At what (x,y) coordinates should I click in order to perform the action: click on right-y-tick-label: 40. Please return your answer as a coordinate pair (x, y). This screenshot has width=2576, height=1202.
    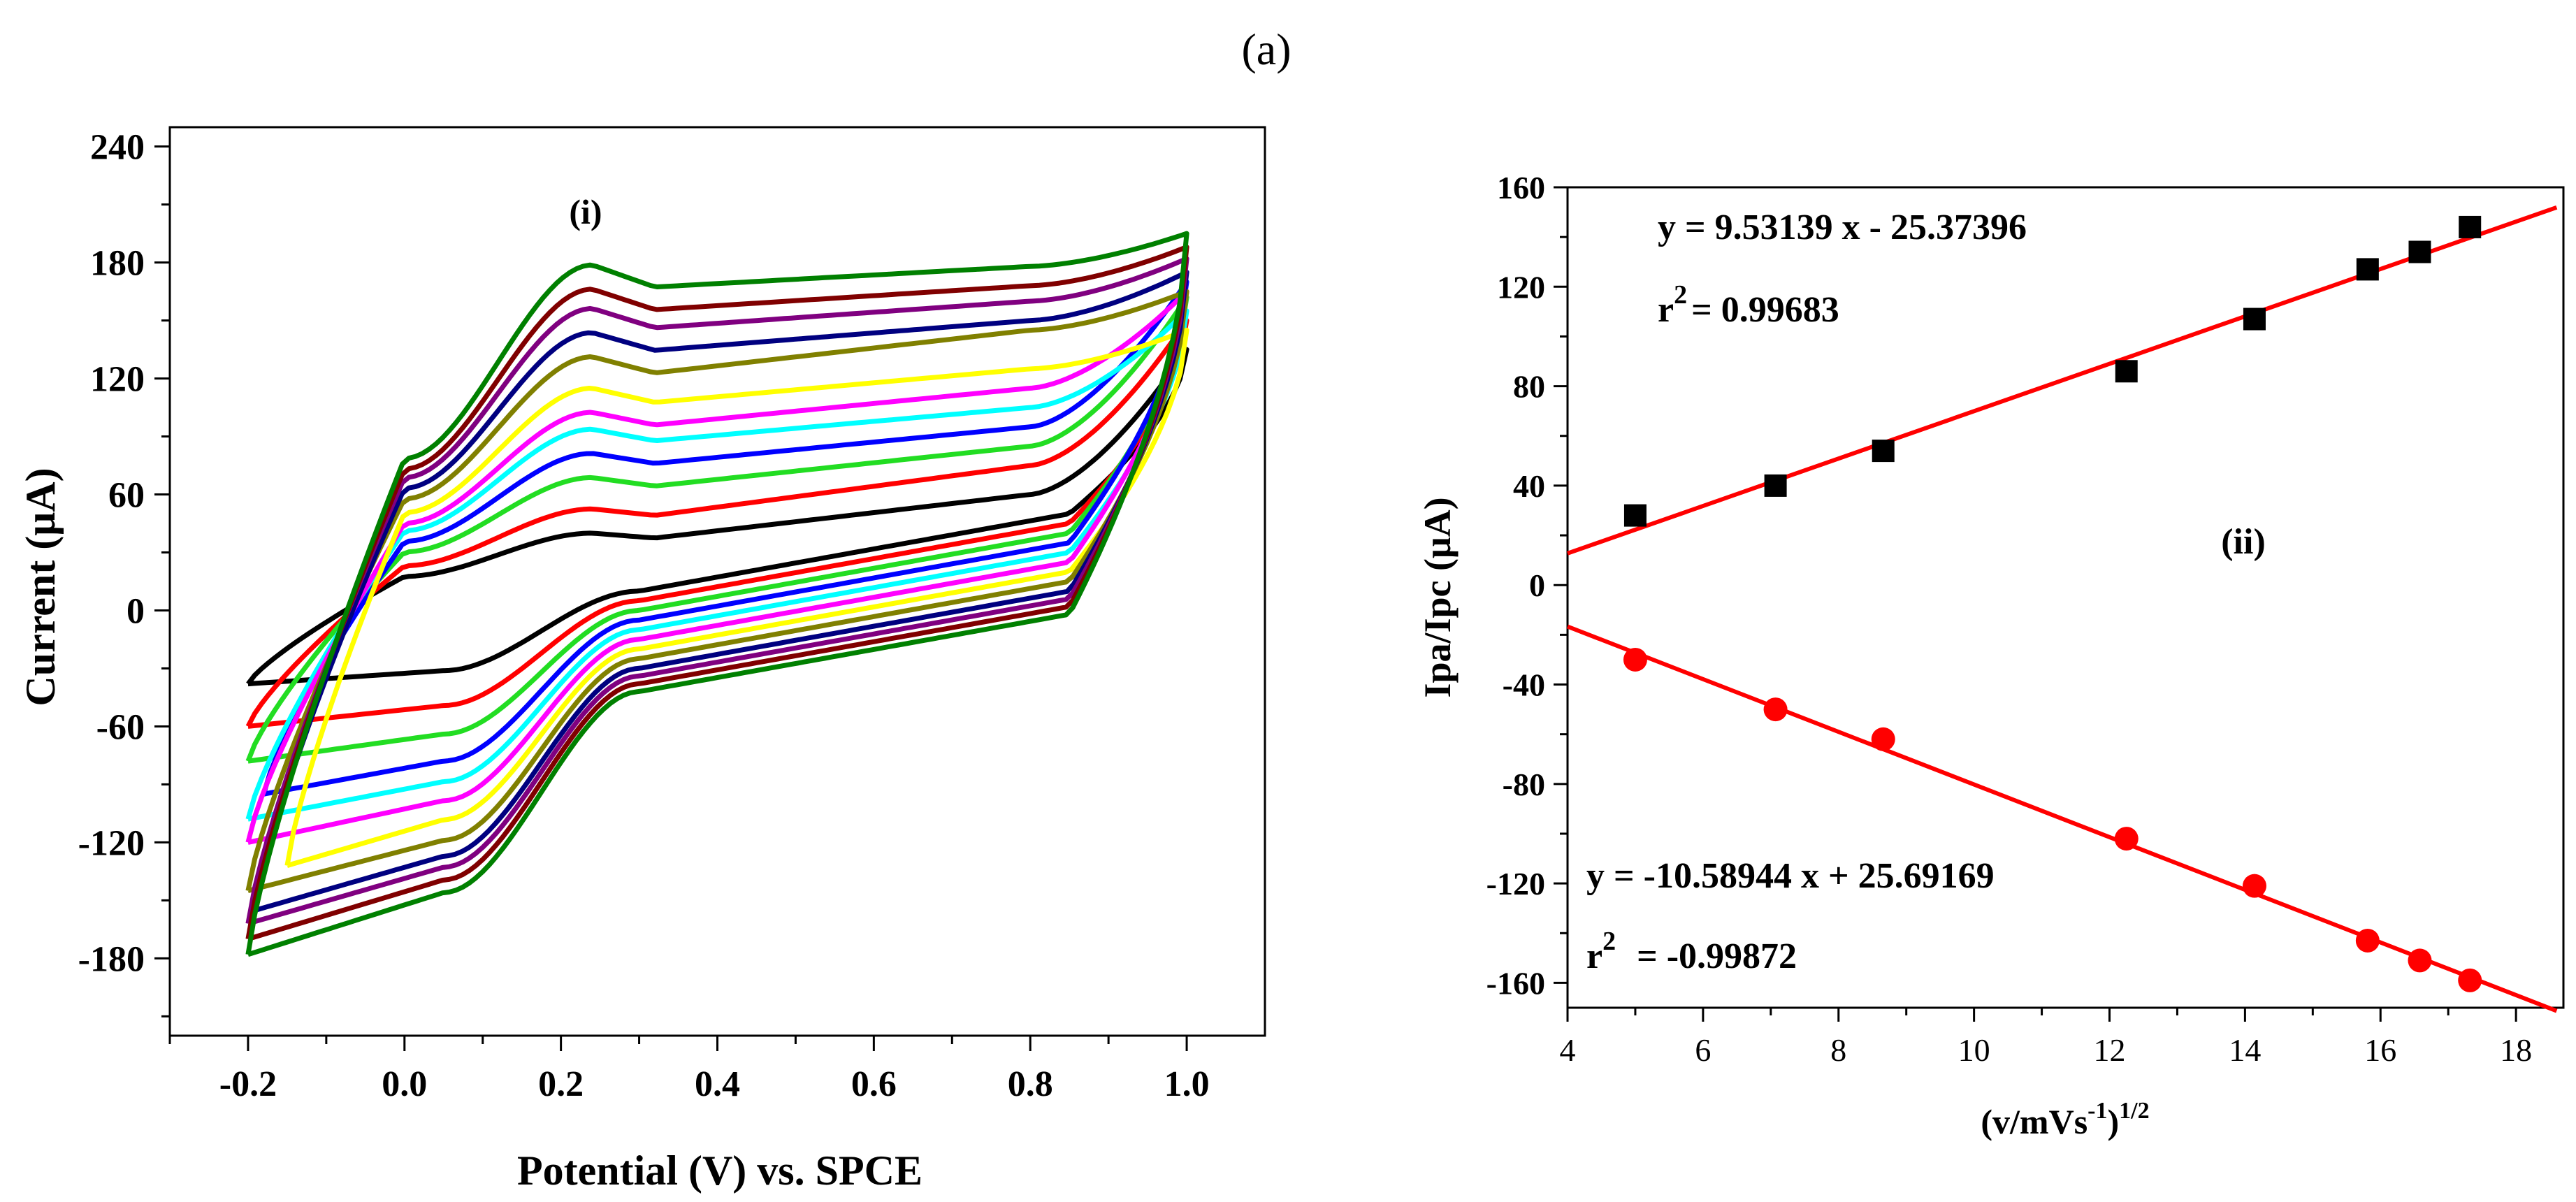
    Looking at the image, I should click on (1529, 486).